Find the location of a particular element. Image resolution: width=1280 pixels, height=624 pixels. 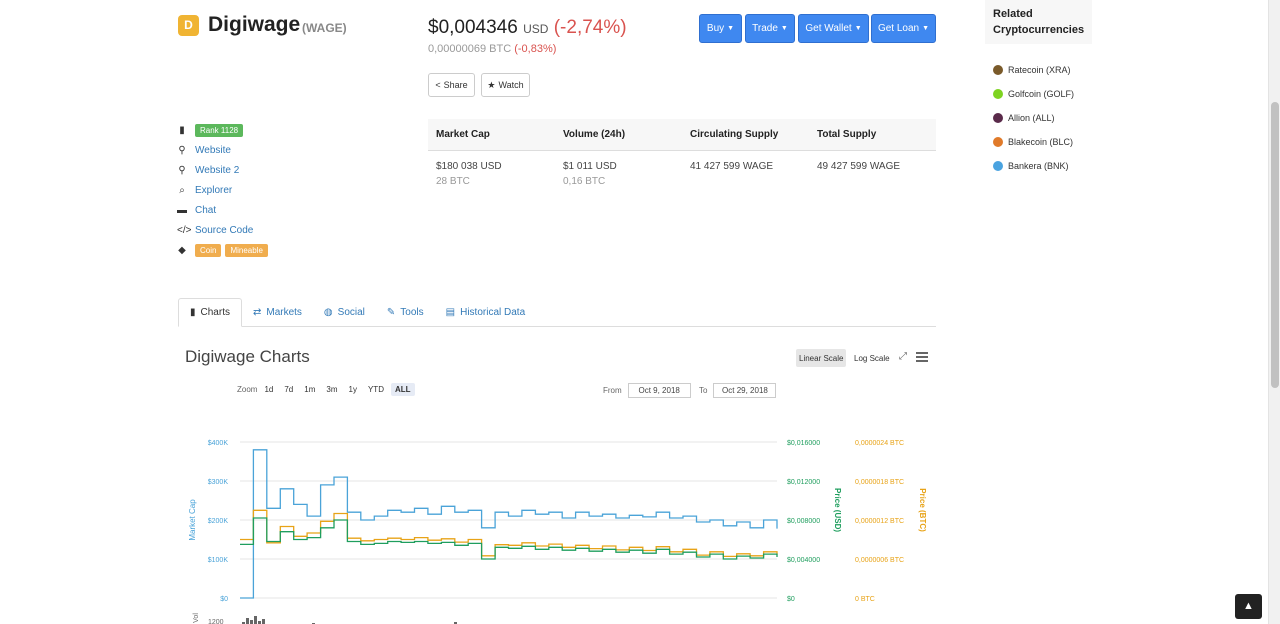

price-currency: USD is located at coordinates (536, 29).